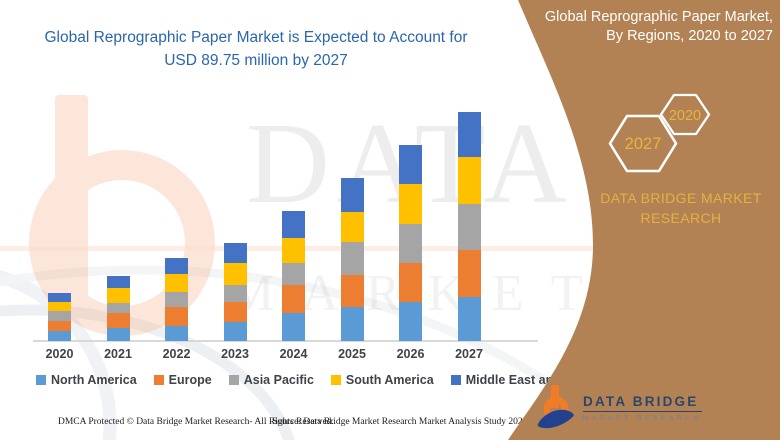  What do you see at coordinates (642, 403) in the screenshot?
I see `logo-name: DATA BRIDGE` at bounding box center [642, 403].